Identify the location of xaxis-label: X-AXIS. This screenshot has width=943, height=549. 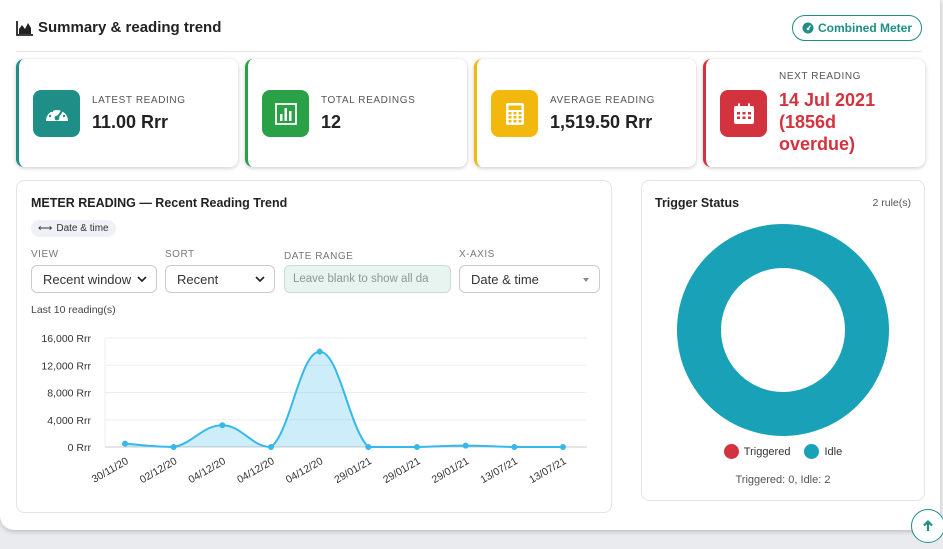
(477, 254).